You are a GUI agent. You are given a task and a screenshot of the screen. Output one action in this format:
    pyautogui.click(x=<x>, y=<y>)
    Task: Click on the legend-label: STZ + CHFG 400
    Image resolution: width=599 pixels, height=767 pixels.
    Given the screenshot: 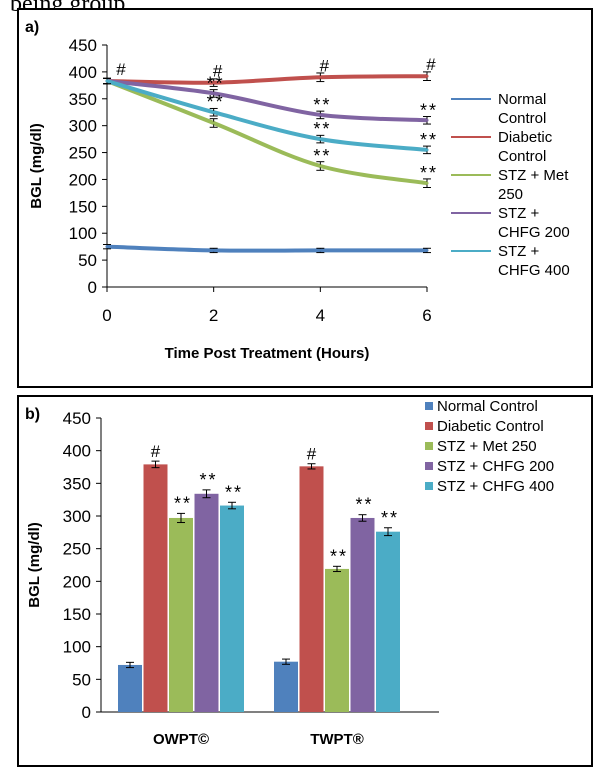 What is the action you would take?
    pyautogui.click(x=495, y=486)
    